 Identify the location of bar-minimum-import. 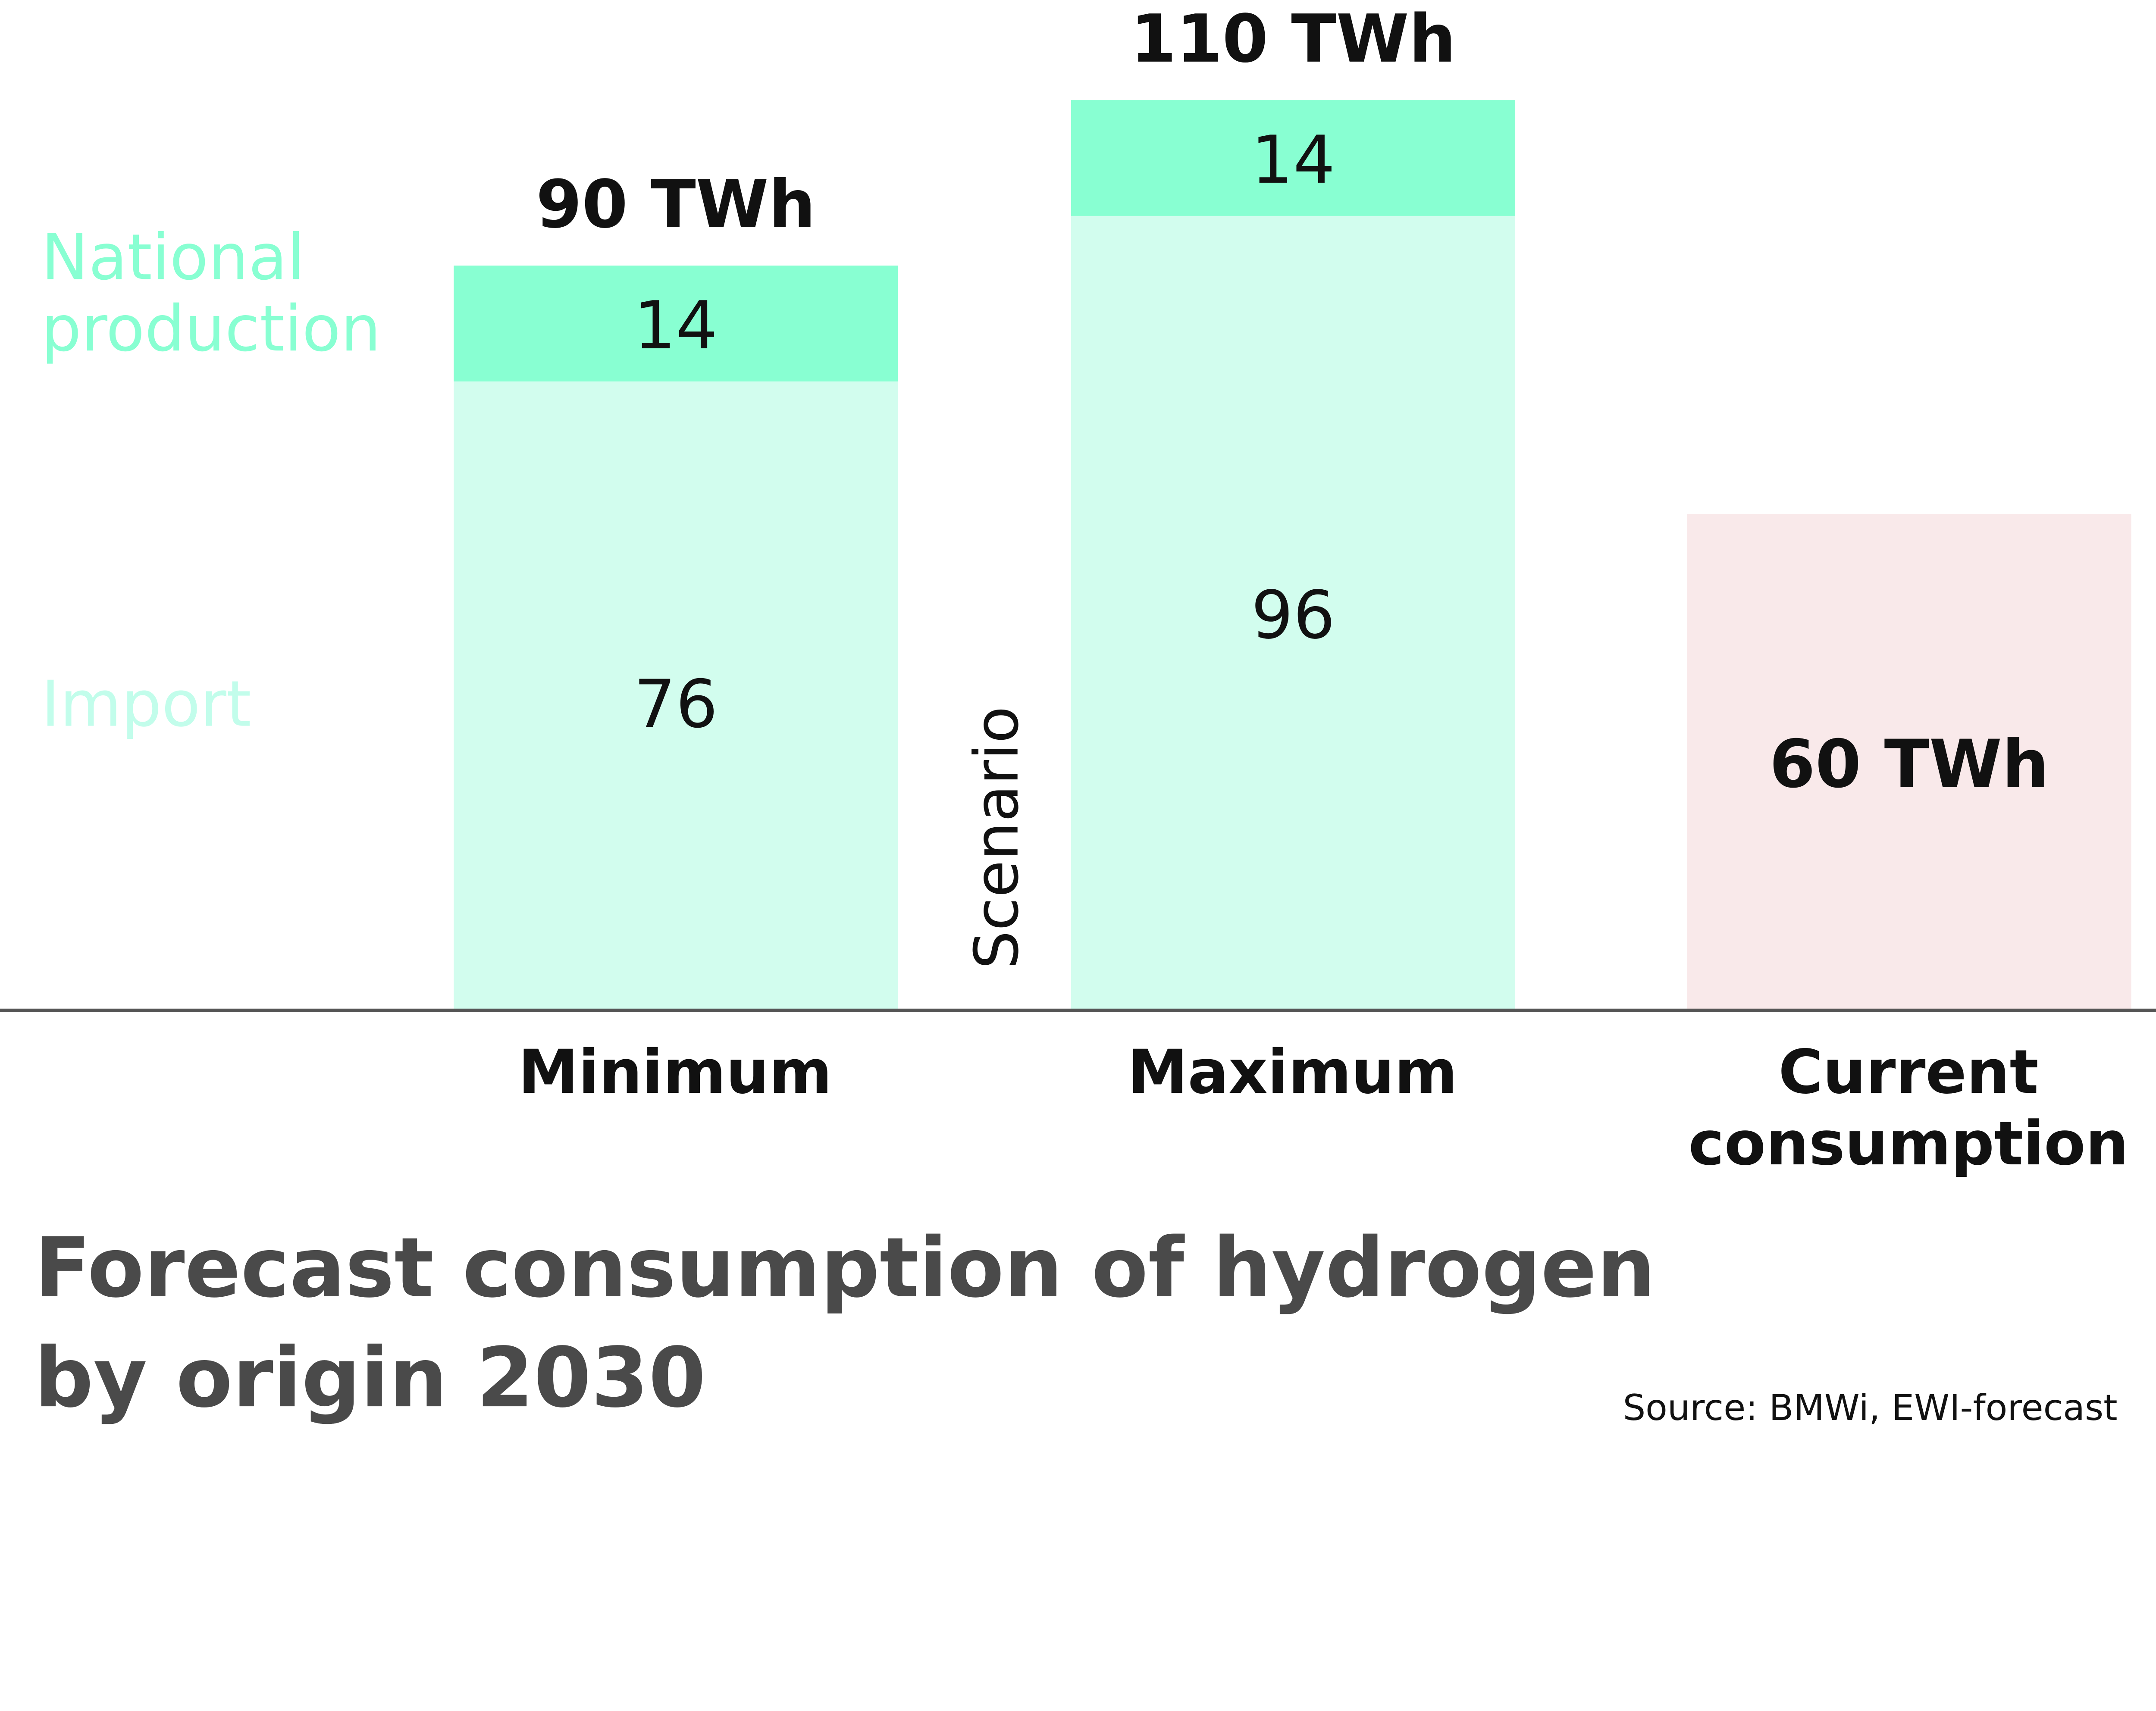
(676, 695).